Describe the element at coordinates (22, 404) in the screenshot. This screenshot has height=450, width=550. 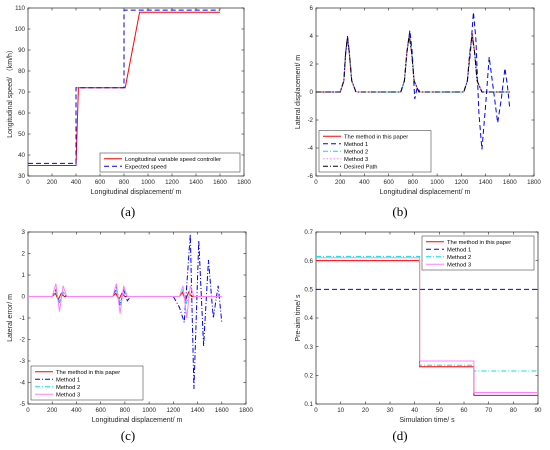
I see `y-tick-label: -5` at that location.